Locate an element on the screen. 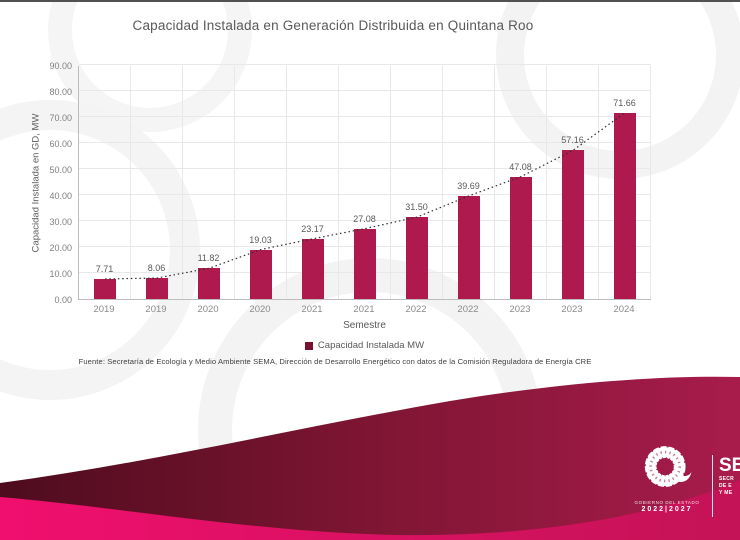 The image size is (740, 540). bar-column: 31.50 is located at coordinates (417, 182).